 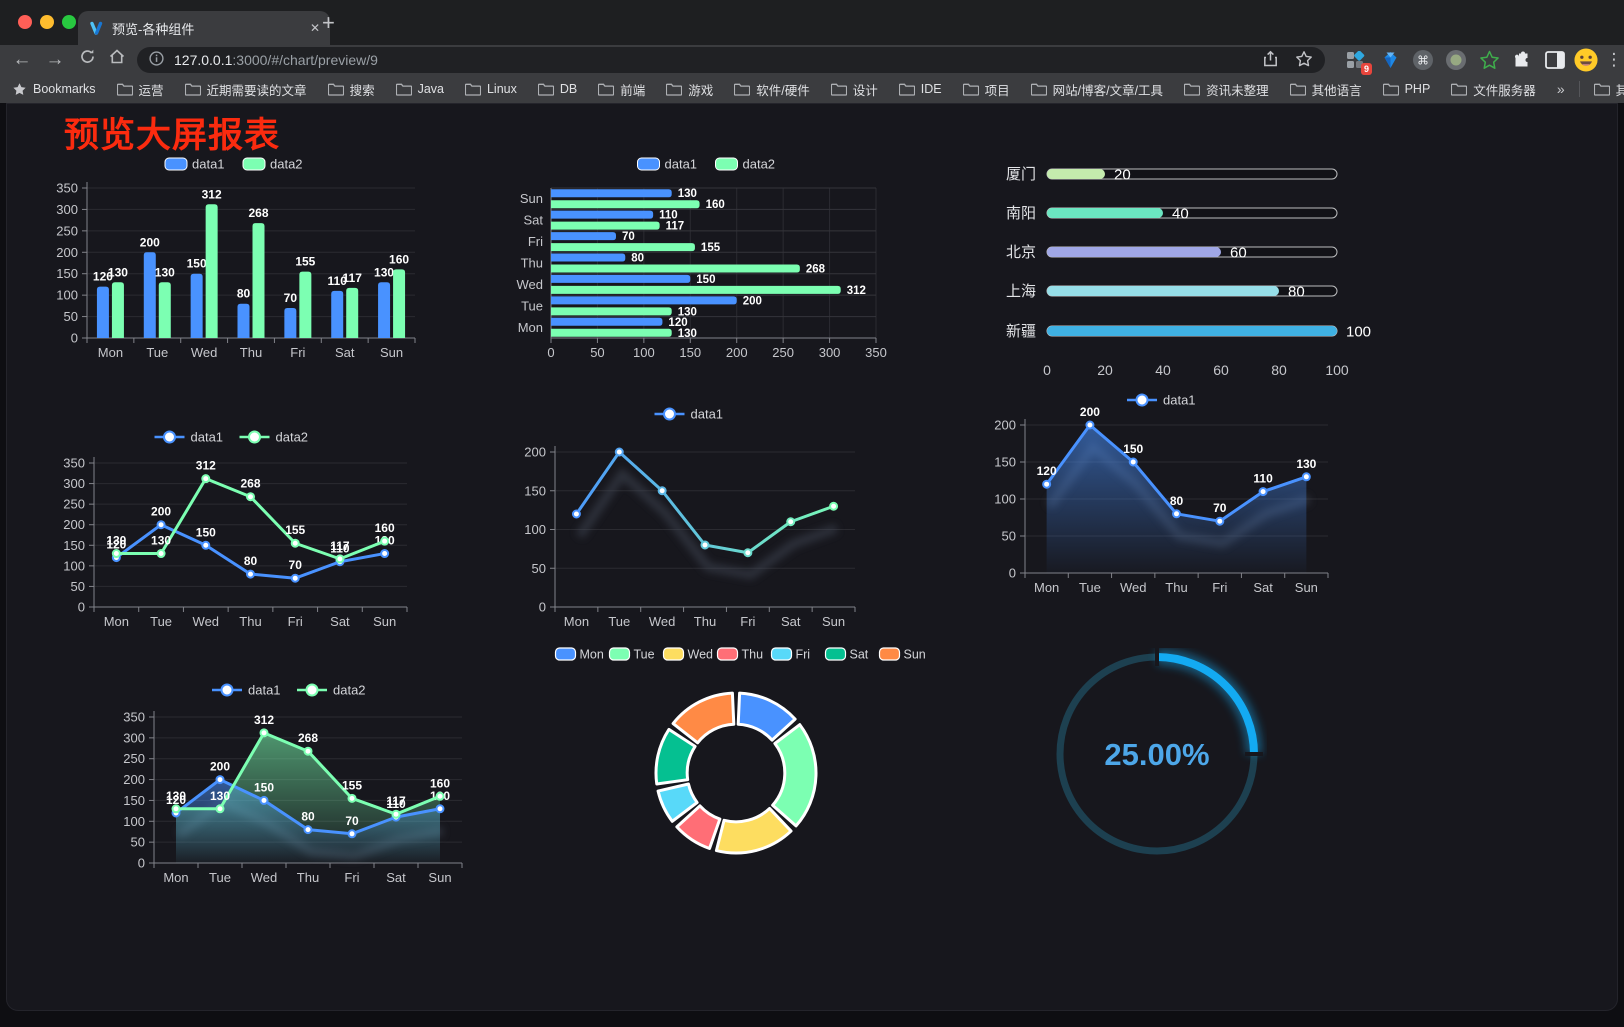 What do you see at coordinates (759, 164) in the screenshot?
I see `svg-text: data2` at bounding box center [759, 164].